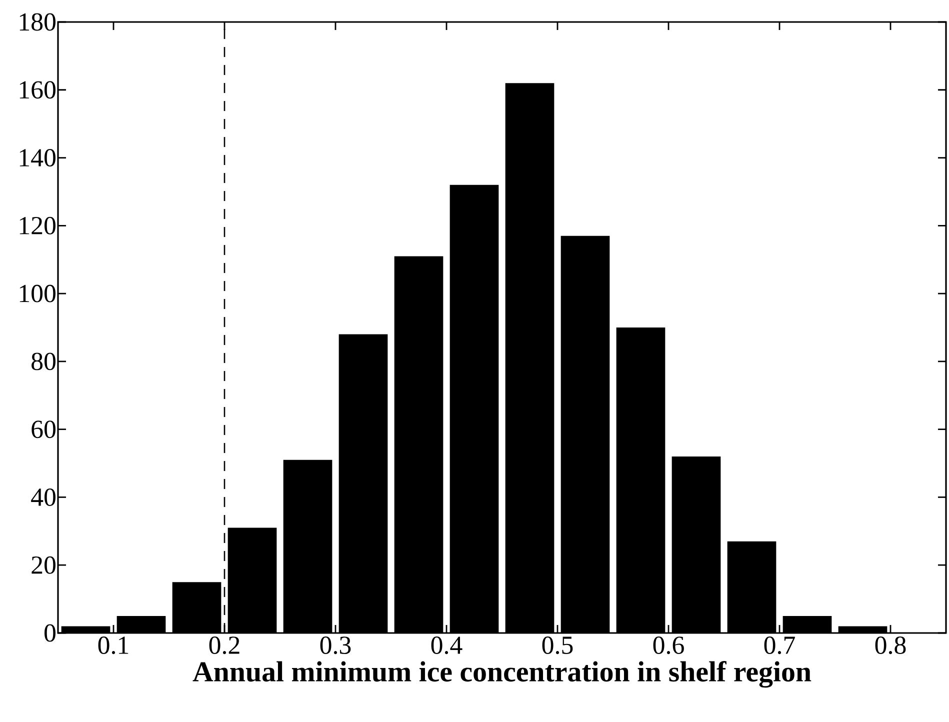 This screenshot has width=949, height=722. What do you see at coordinates (779, 645) in the screenshot?
I see `x-tick-label: 0.7` at bounding box center [779, 645].